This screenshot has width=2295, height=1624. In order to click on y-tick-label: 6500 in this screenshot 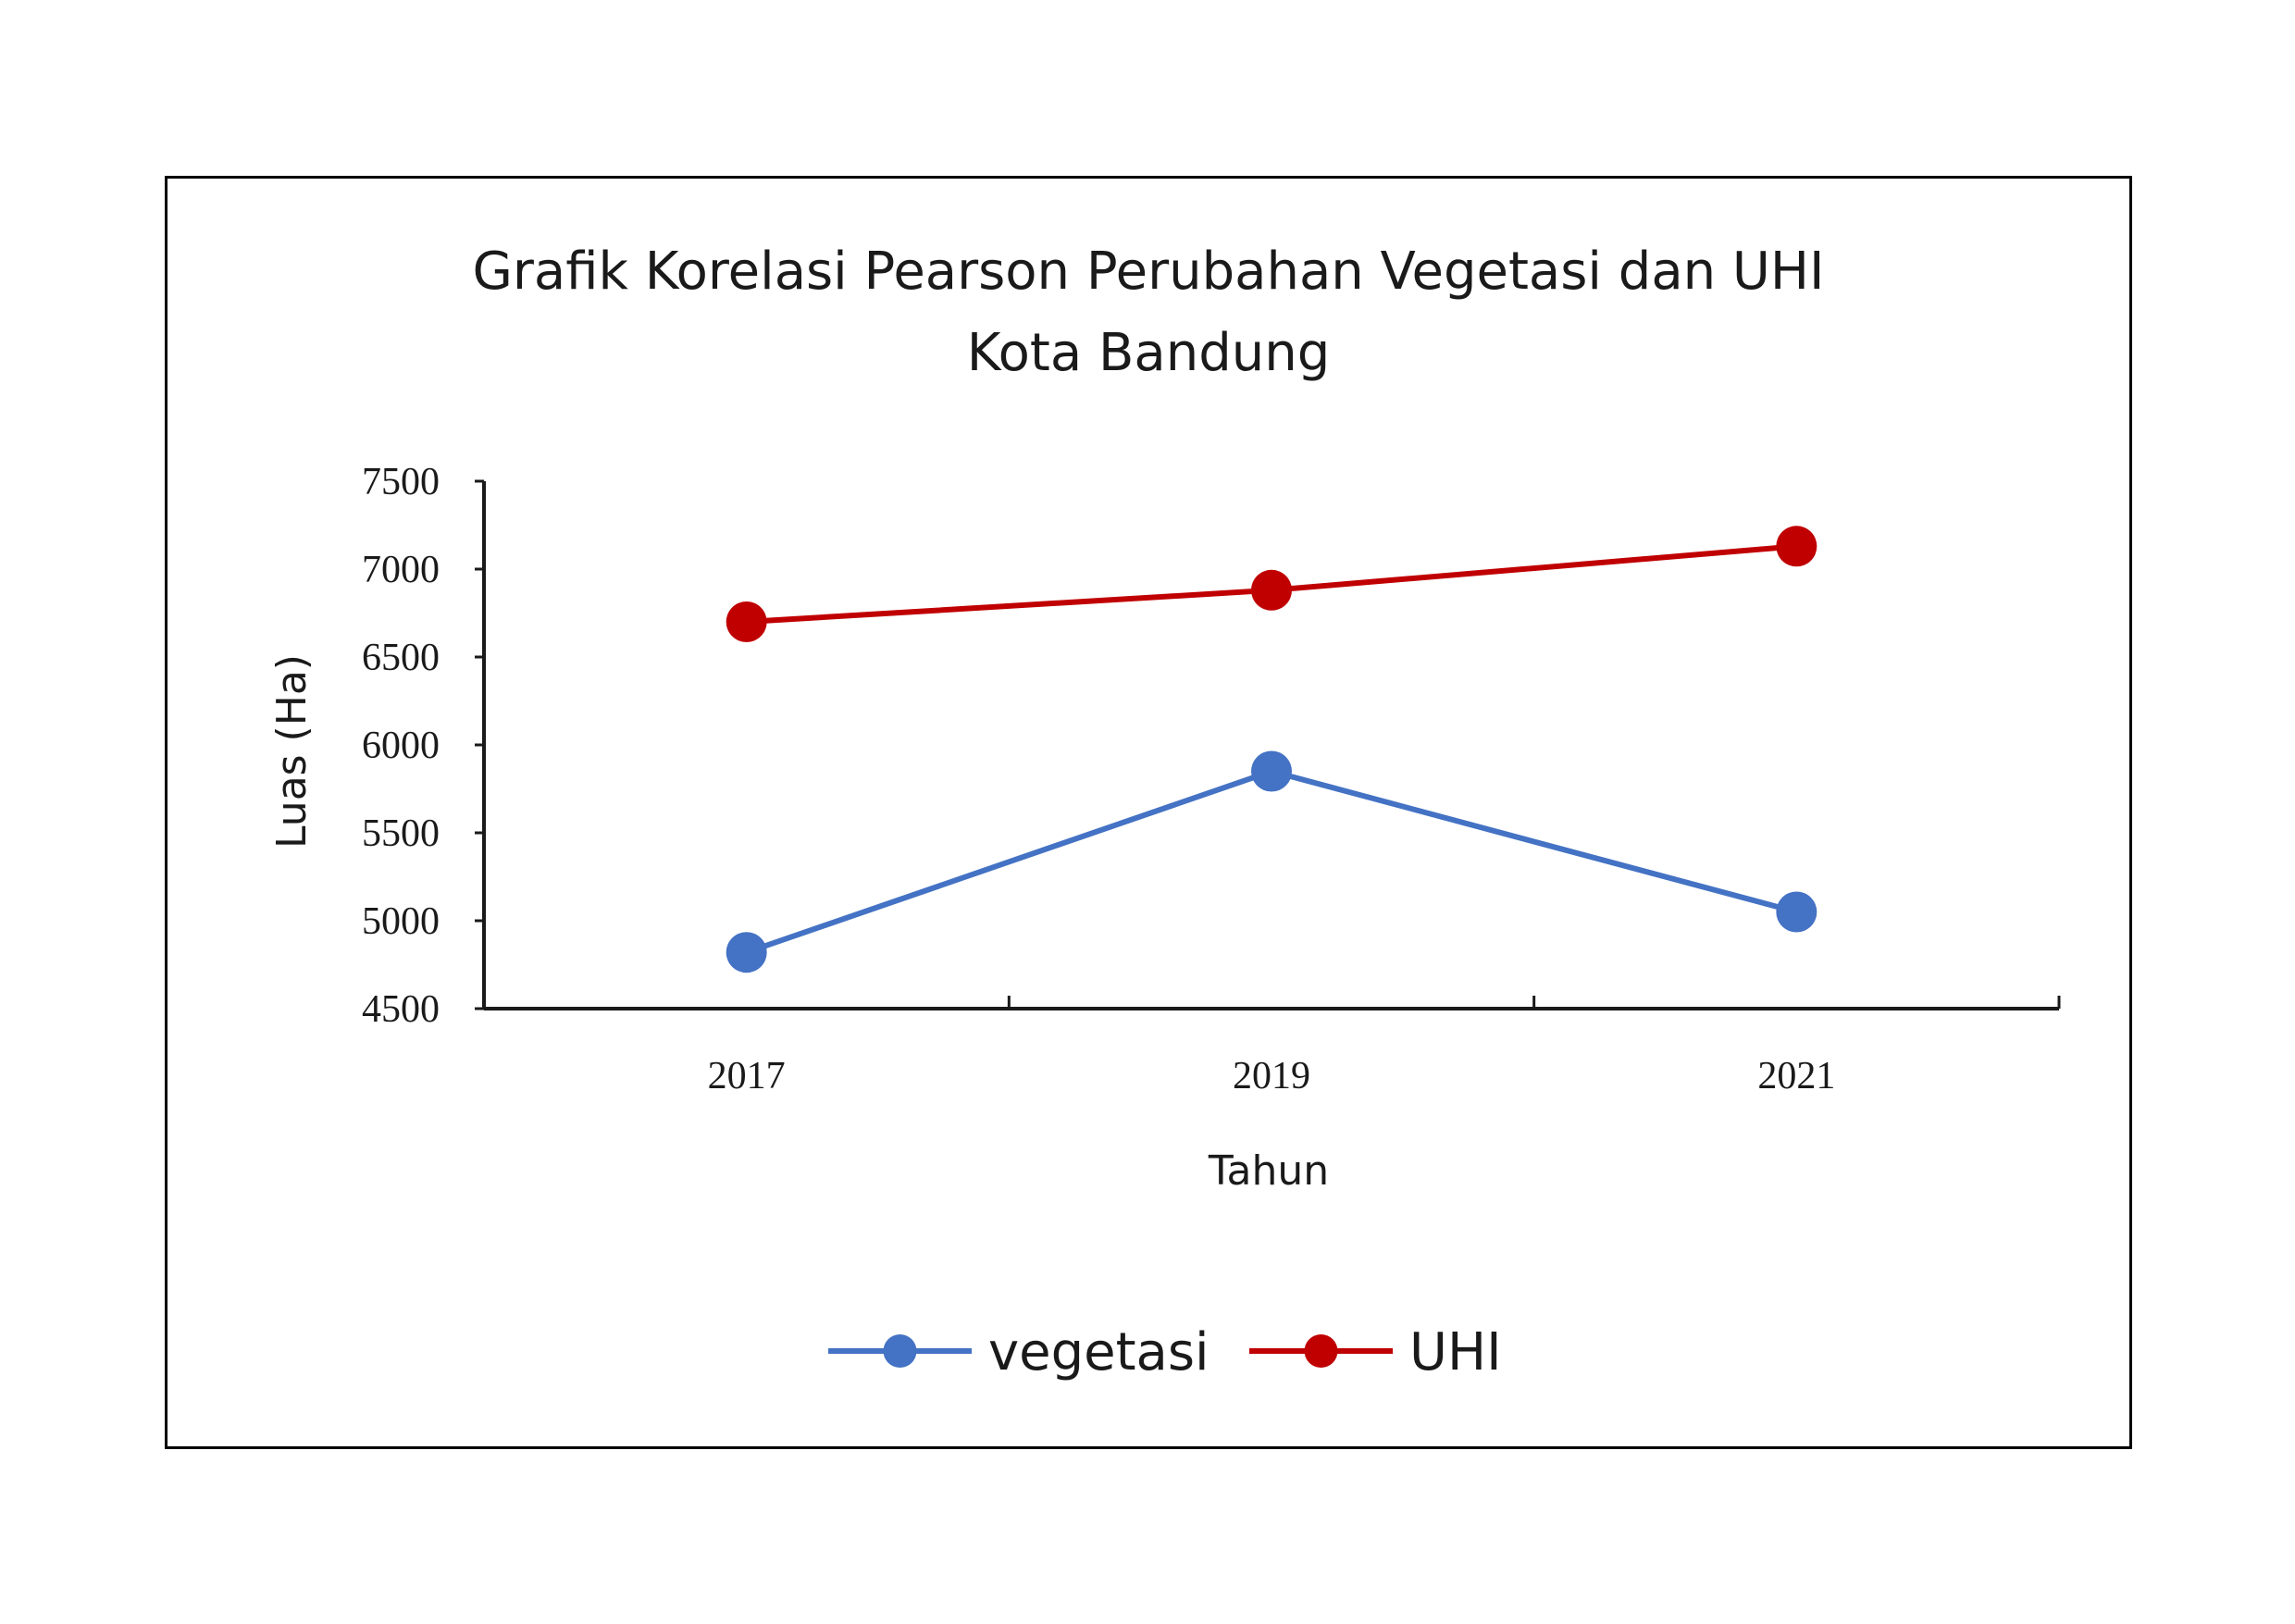, I will do `click(401, 658)`.